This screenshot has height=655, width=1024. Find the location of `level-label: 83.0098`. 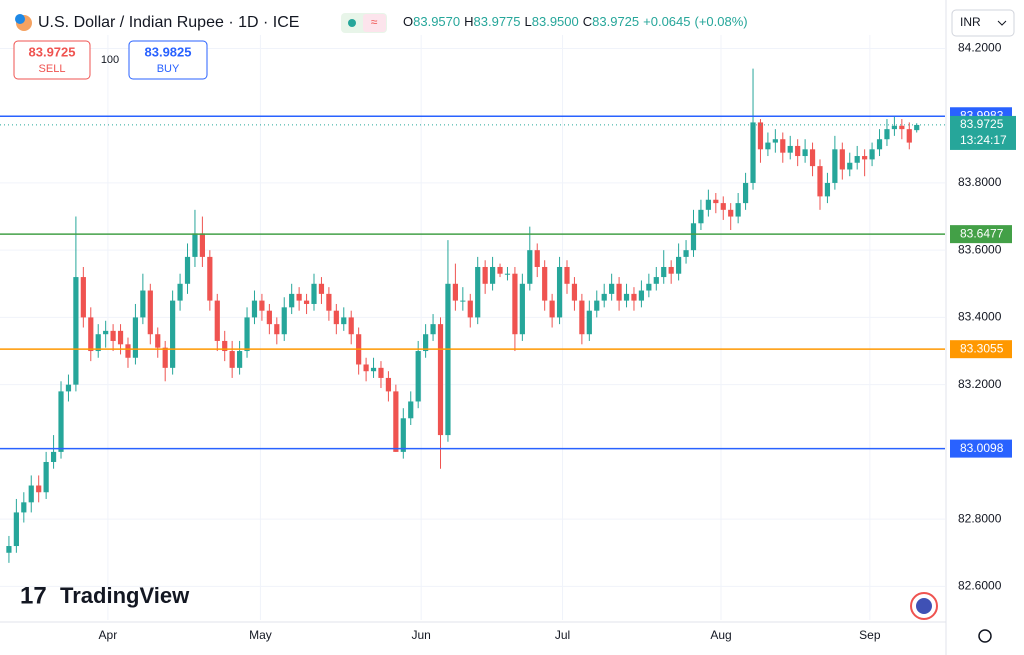

level-label: 83.0098 is located at coordinates (982, 448).